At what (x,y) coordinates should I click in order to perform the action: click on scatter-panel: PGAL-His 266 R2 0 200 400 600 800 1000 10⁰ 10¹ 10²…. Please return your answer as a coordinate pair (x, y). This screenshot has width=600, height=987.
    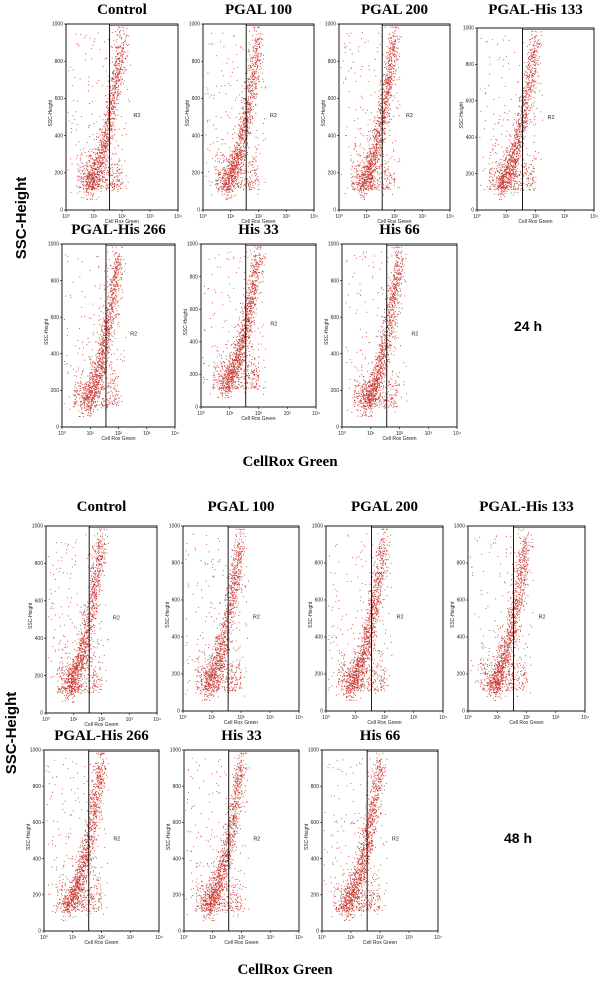
    Looking at the image, I should click on (94, 837).